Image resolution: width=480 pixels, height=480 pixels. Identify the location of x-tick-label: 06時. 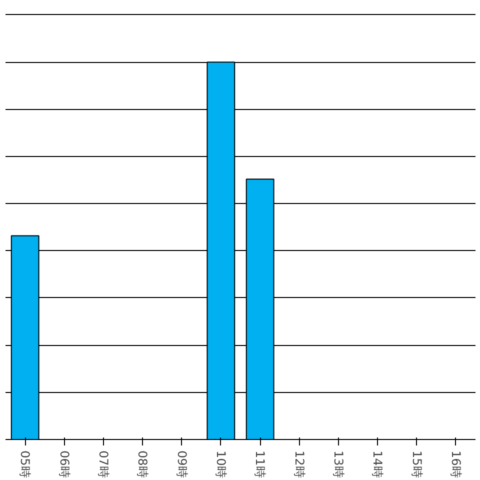
(64, 464).